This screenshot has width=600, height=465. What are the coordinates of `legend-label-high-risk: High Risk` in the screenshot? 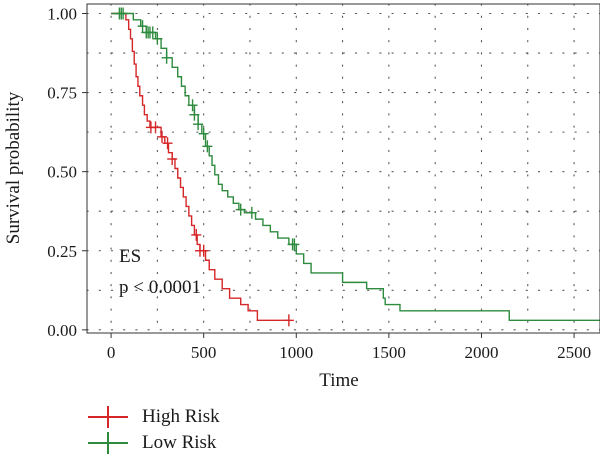 It's located at (181, 416).